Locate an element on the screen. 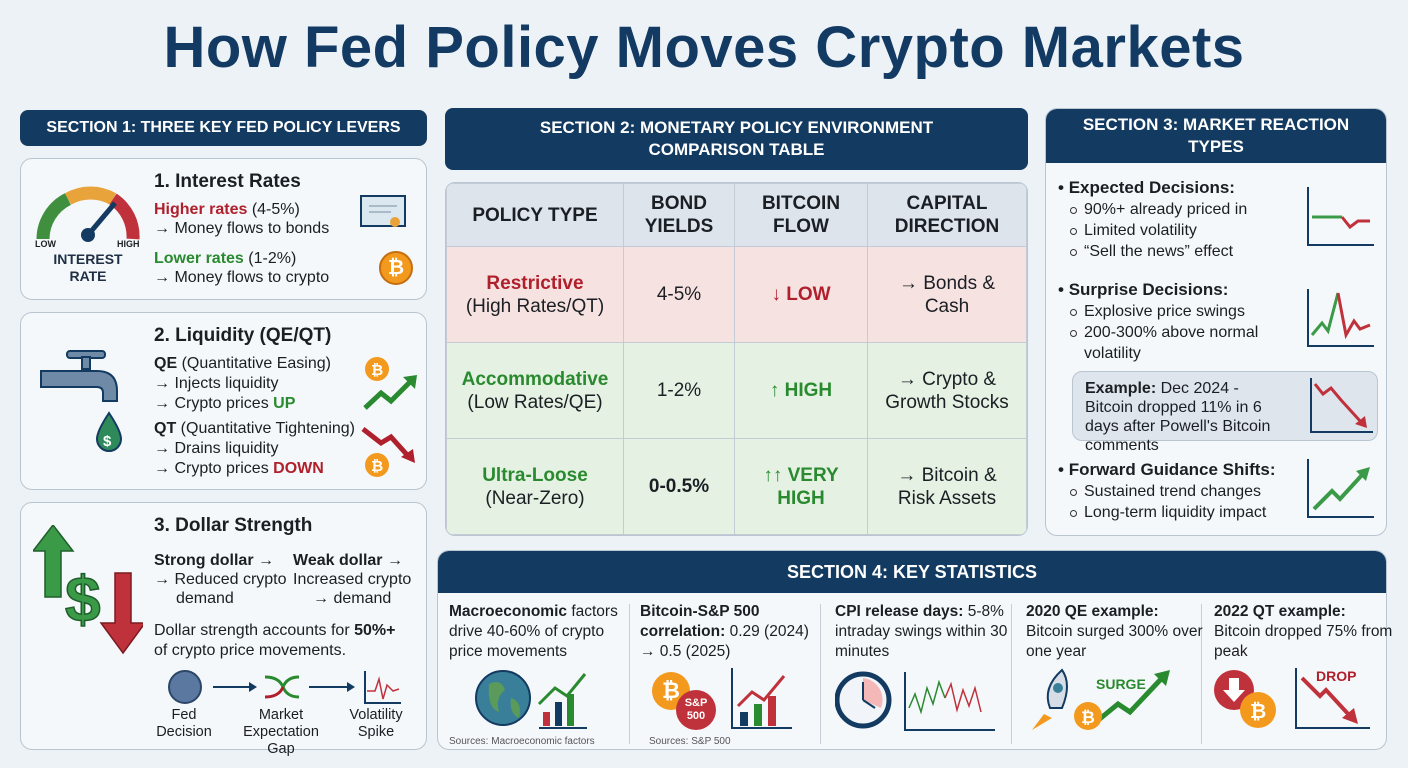 The width and height of the screenshot is (1408, 768). policy-type: Accommodative is located at coordinates (535, 379).